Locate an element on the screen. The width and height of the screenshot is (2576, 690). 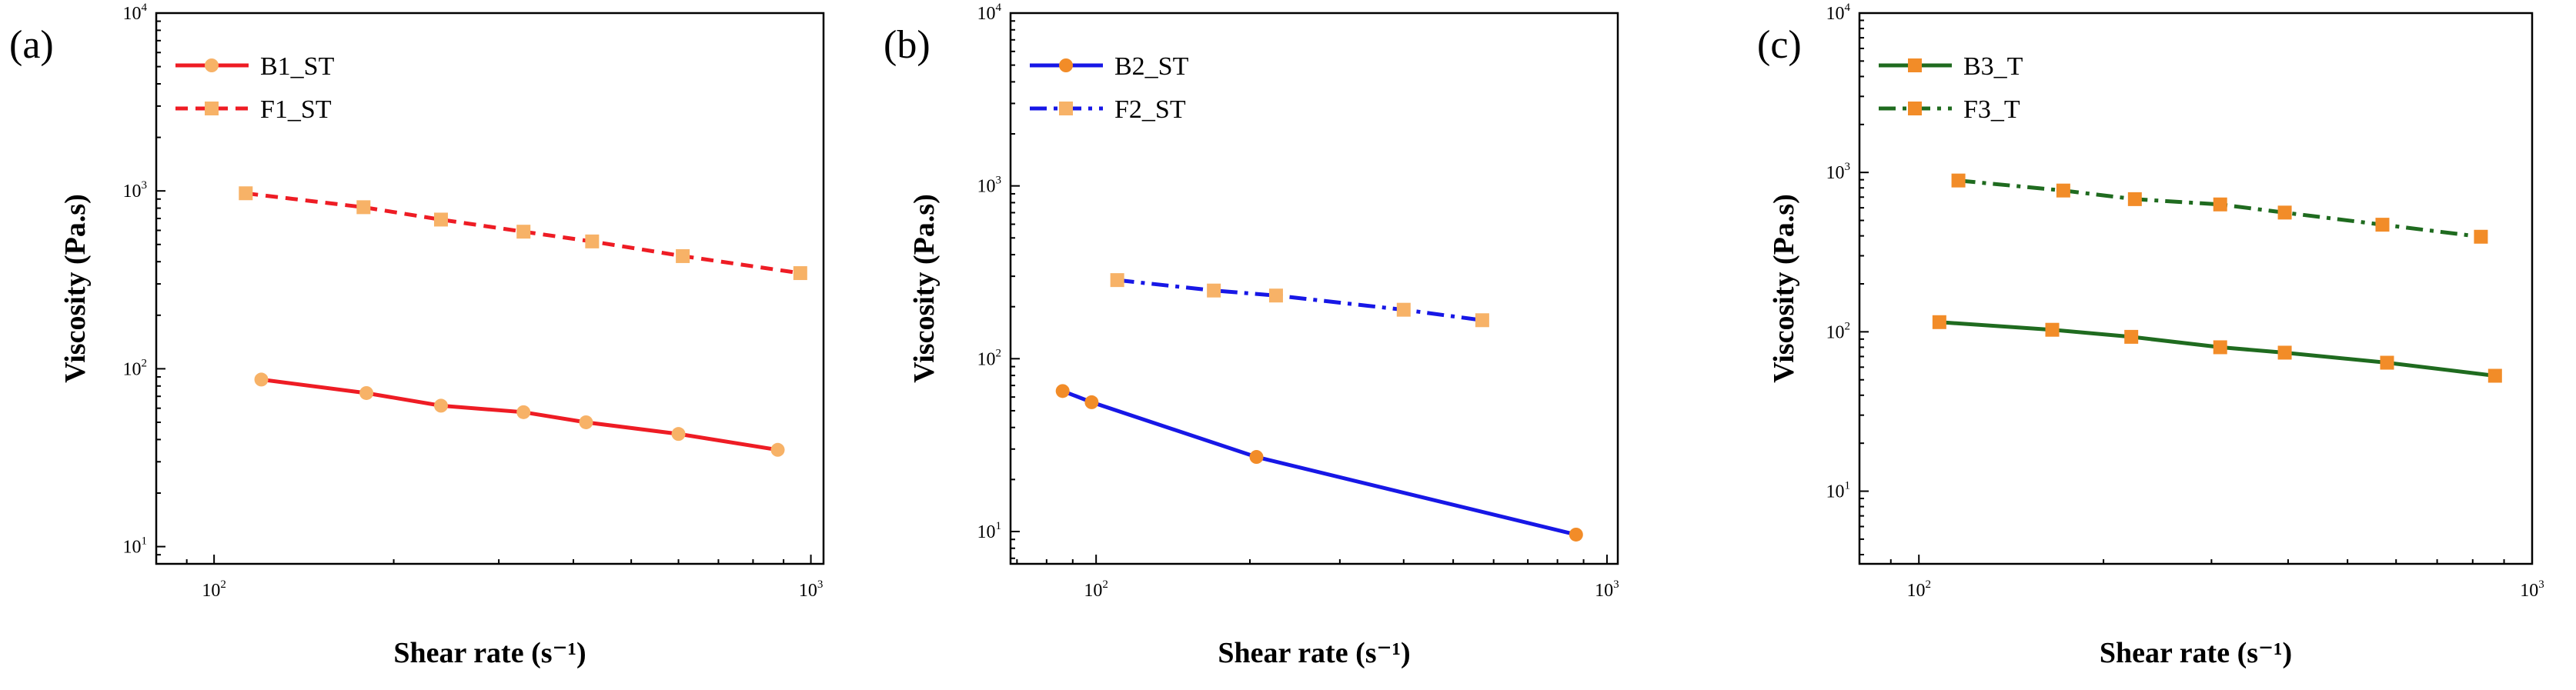
legend: B1_ST F1_ST is located at coordinates (255, 88).